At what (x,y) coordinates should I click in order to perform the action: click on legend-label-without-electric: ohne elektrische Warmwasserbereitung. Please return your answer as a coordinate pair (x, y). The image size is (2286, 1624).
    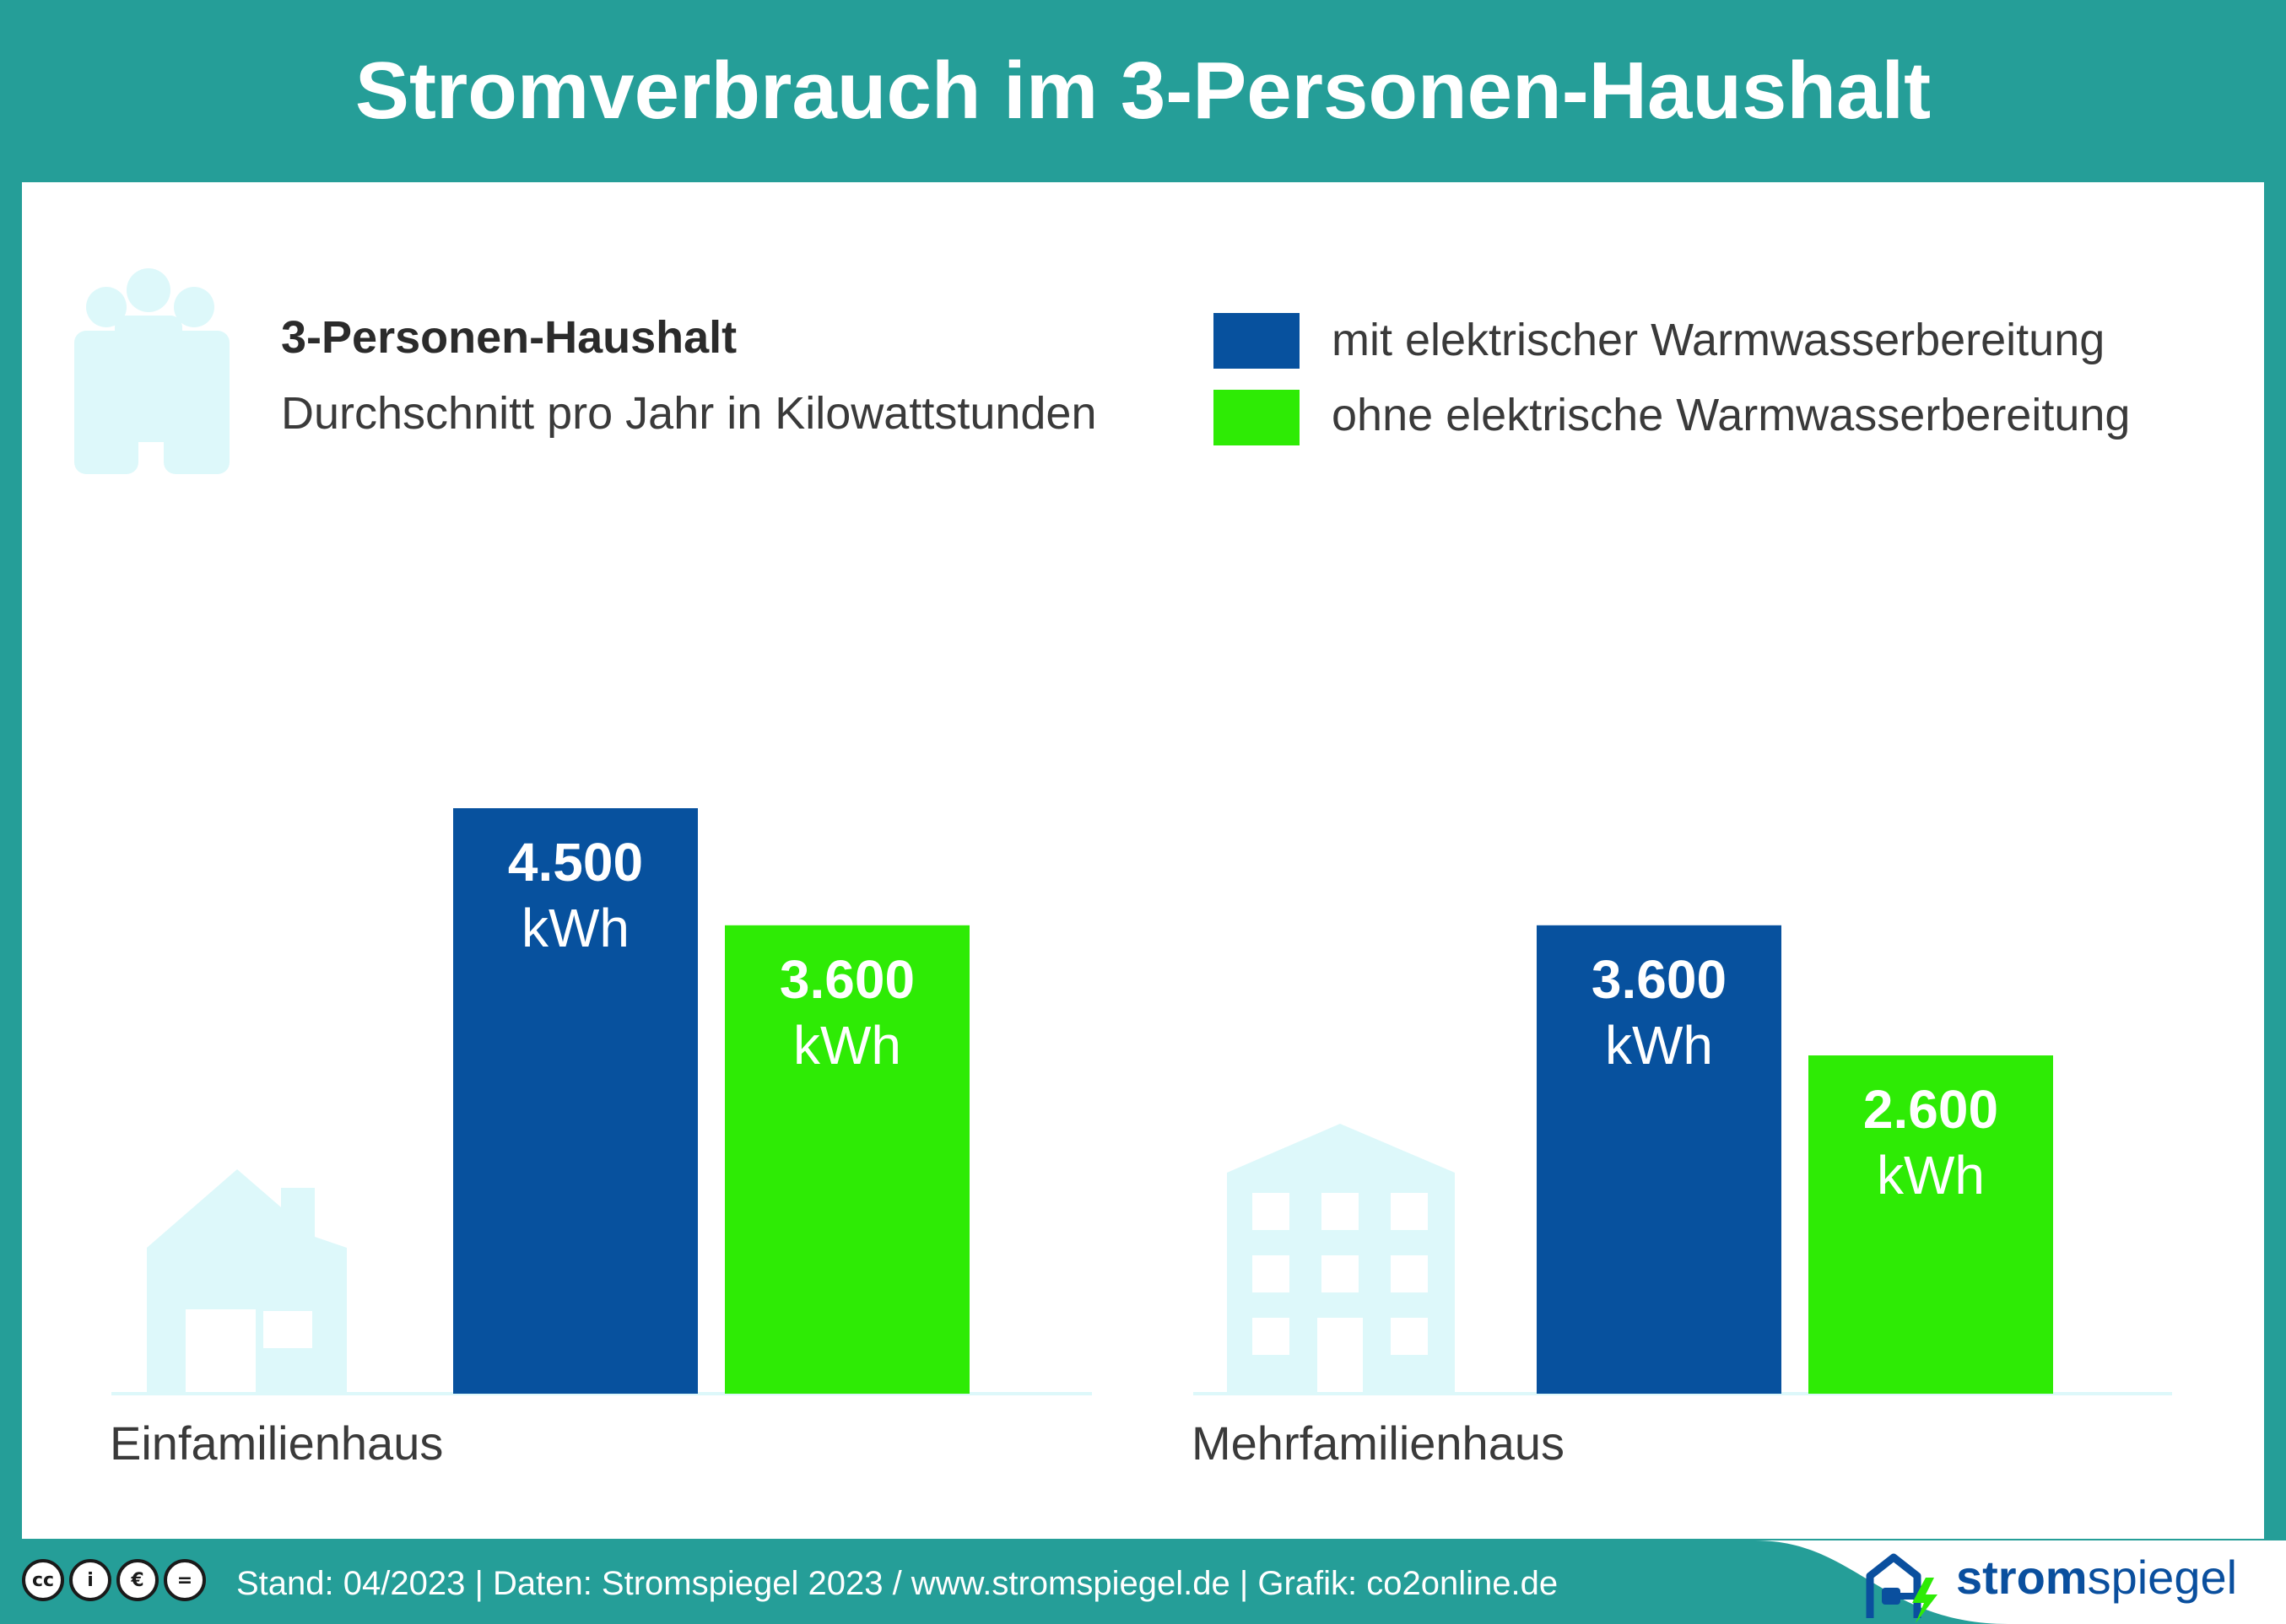
    Looking at the image, I should click on (1731, 415).